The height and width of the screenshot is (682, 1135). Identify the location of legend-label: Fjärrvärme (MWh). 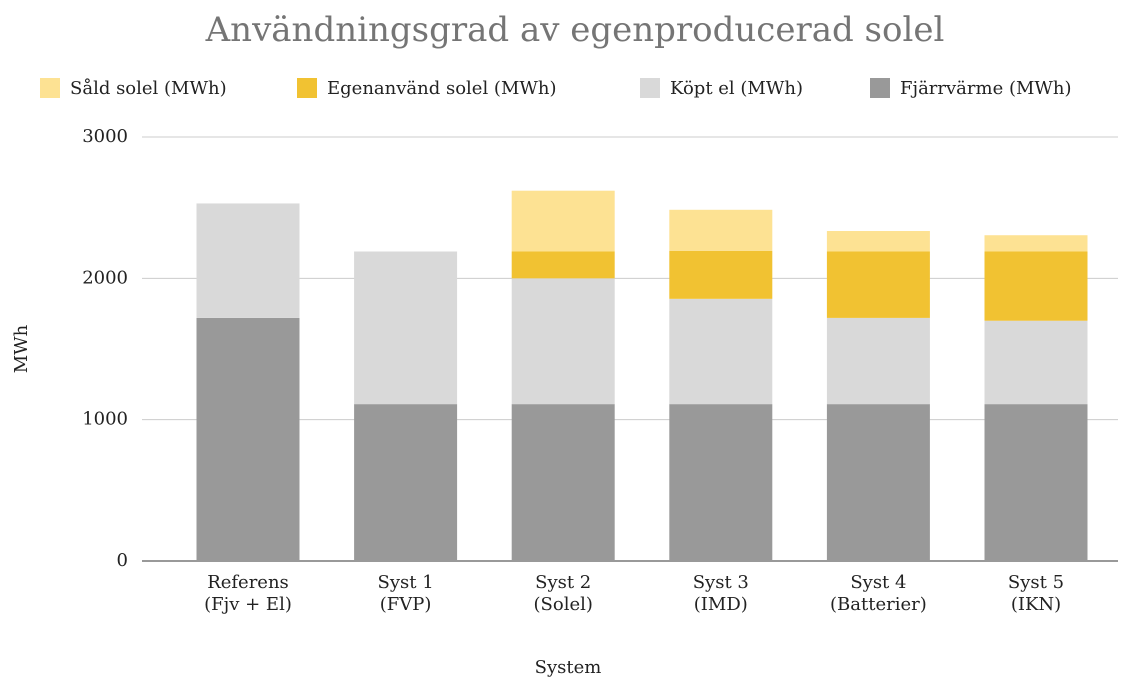
(986, 88).